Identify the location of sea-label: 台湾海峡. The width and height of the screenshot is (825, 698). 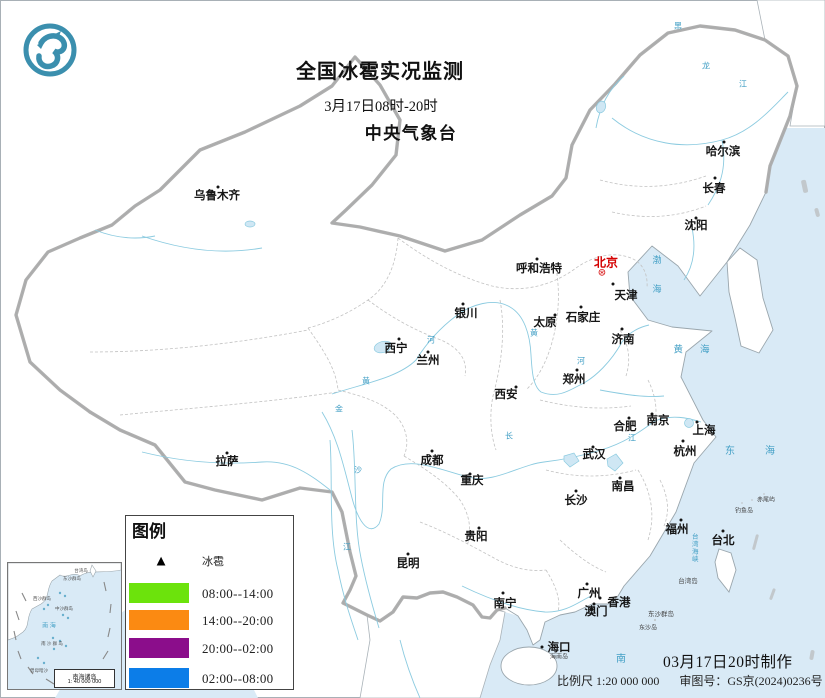
(694, 548).